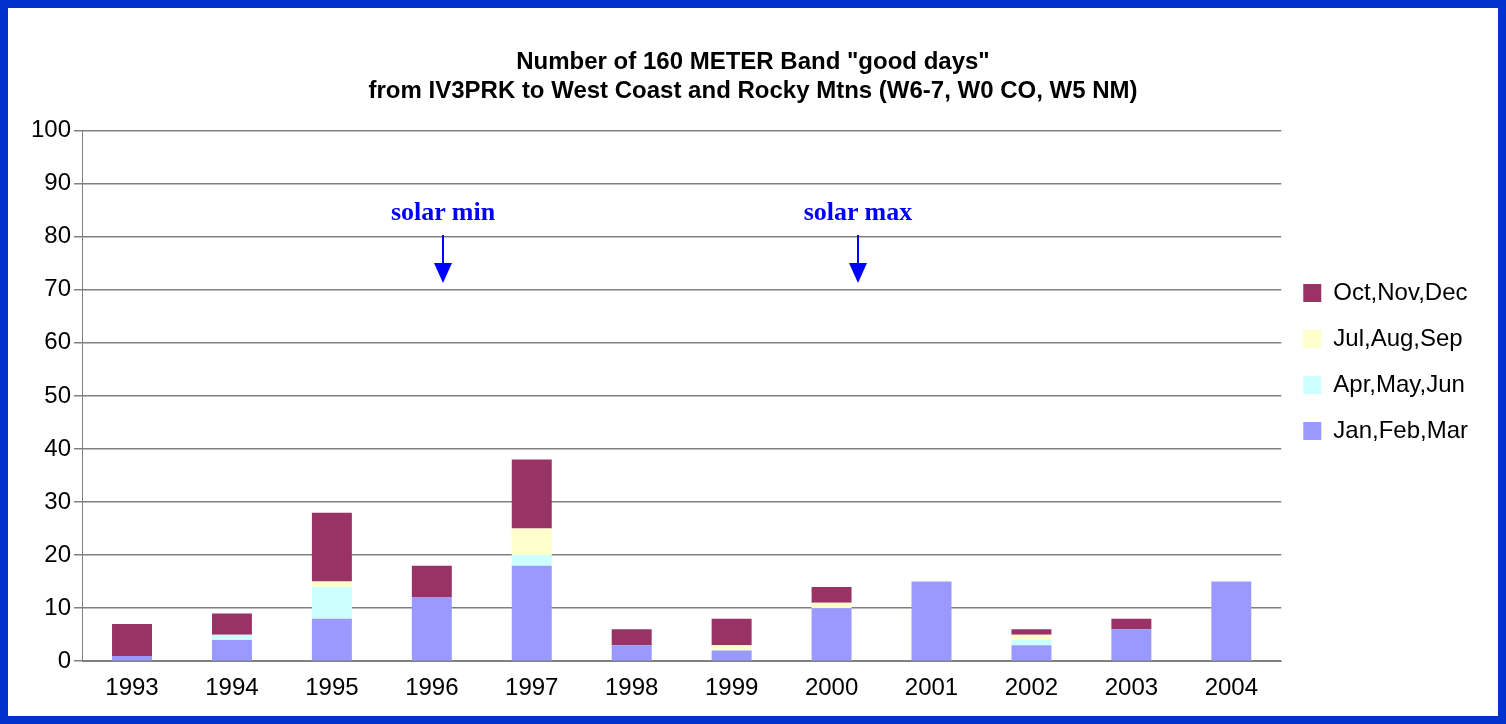 Image resolution: width=1506 pixels, height=724 pixels. I want to click on x-tick-label: 2001, so click(931, 687).